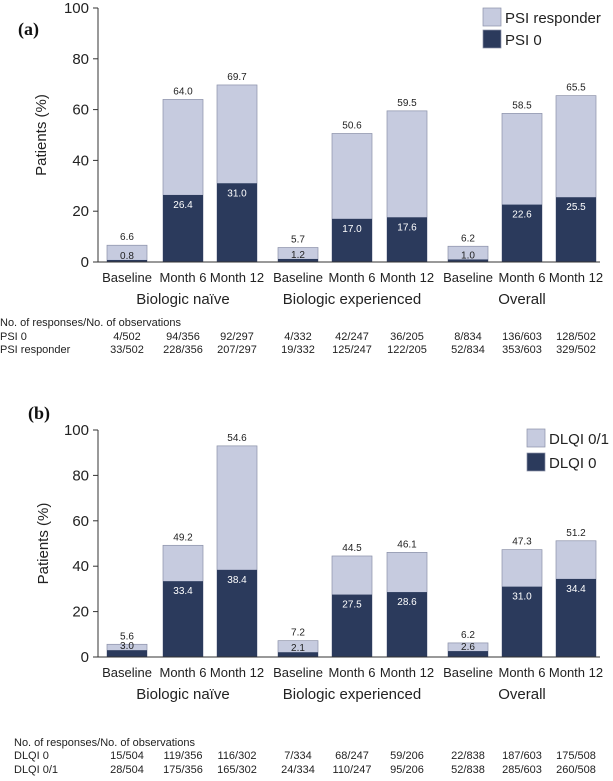 Image resolution: width=613 pixels, height=781 pixels. Describe the element at coordinates (298, 756) in the screenshot. I see `table-cell: 7/334` at that location.